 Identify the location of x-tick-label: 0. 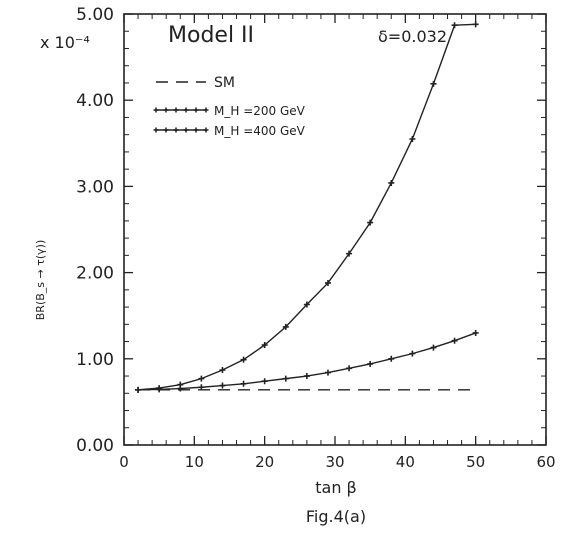
(124, 462).